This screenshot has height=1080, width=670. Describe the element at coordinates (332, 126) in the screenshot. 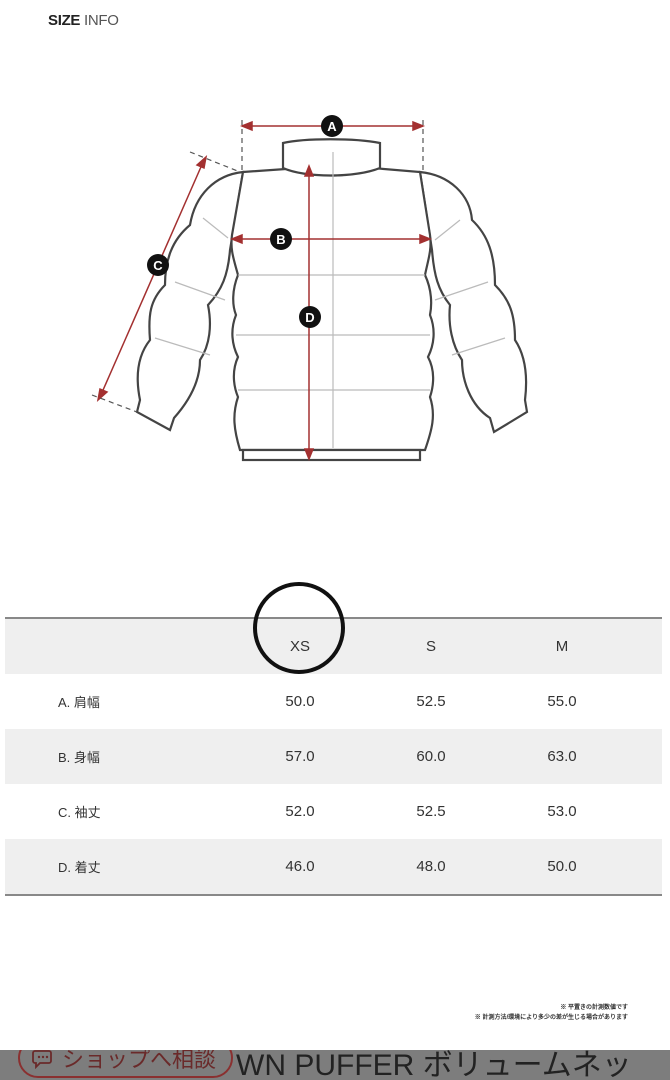

I see `label-a: A` at that location.